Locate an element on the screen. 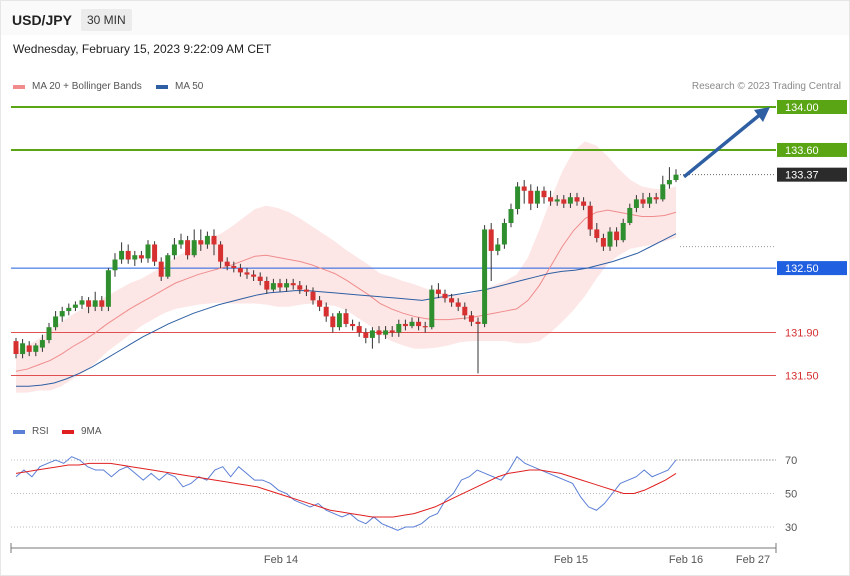  last-price-label: 133.37 is located at coordinates (802, 176).